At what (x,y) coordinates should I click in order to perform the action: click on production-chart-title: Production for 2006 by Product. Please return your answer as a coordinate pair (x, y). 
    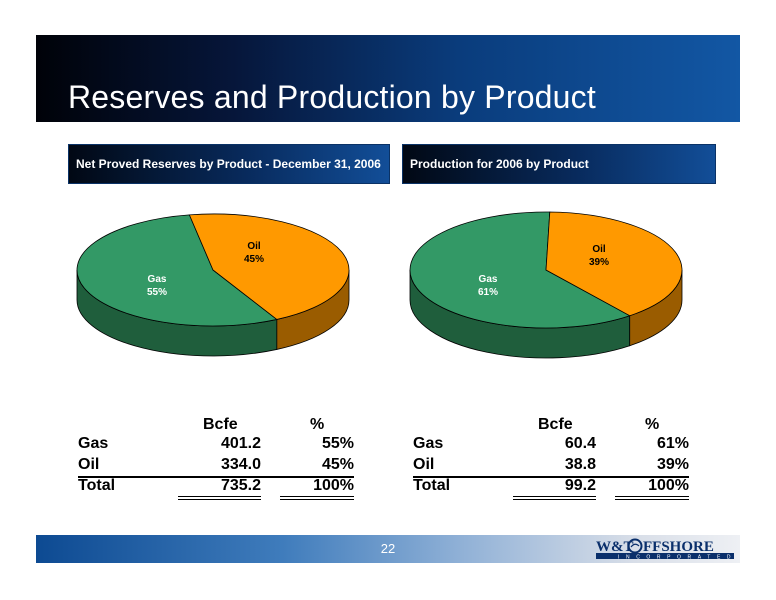
    Looking at the image, I should click on (559, 164).